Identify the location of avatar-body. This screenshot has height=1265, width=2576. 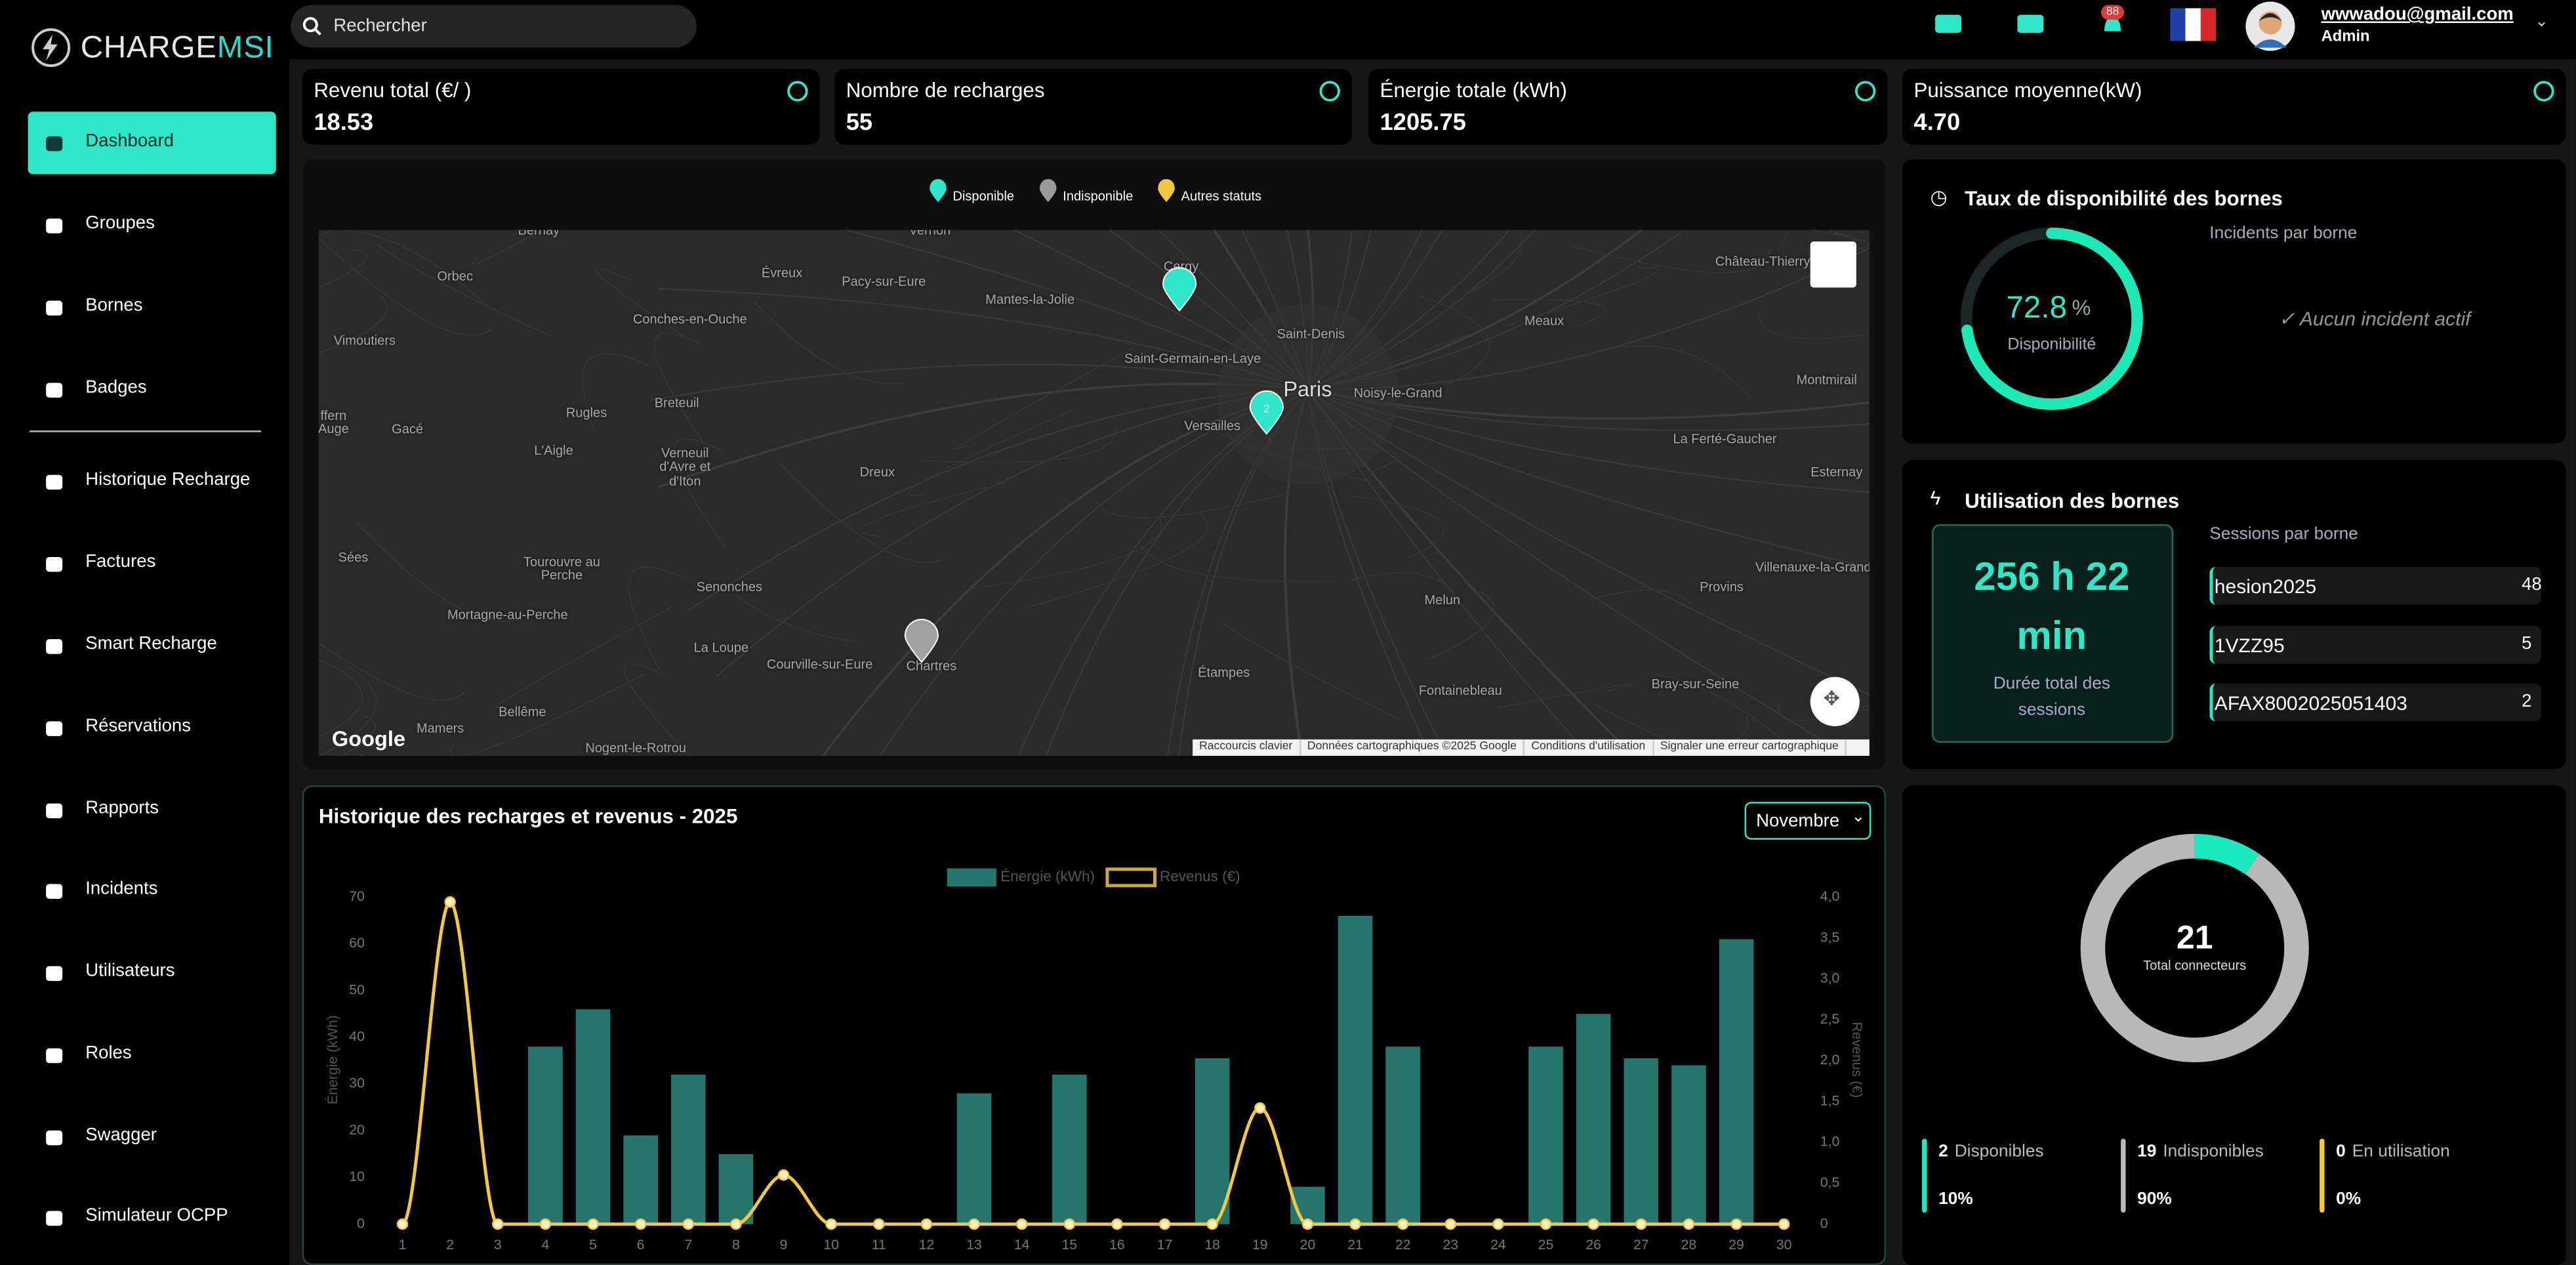
(2270, 44).